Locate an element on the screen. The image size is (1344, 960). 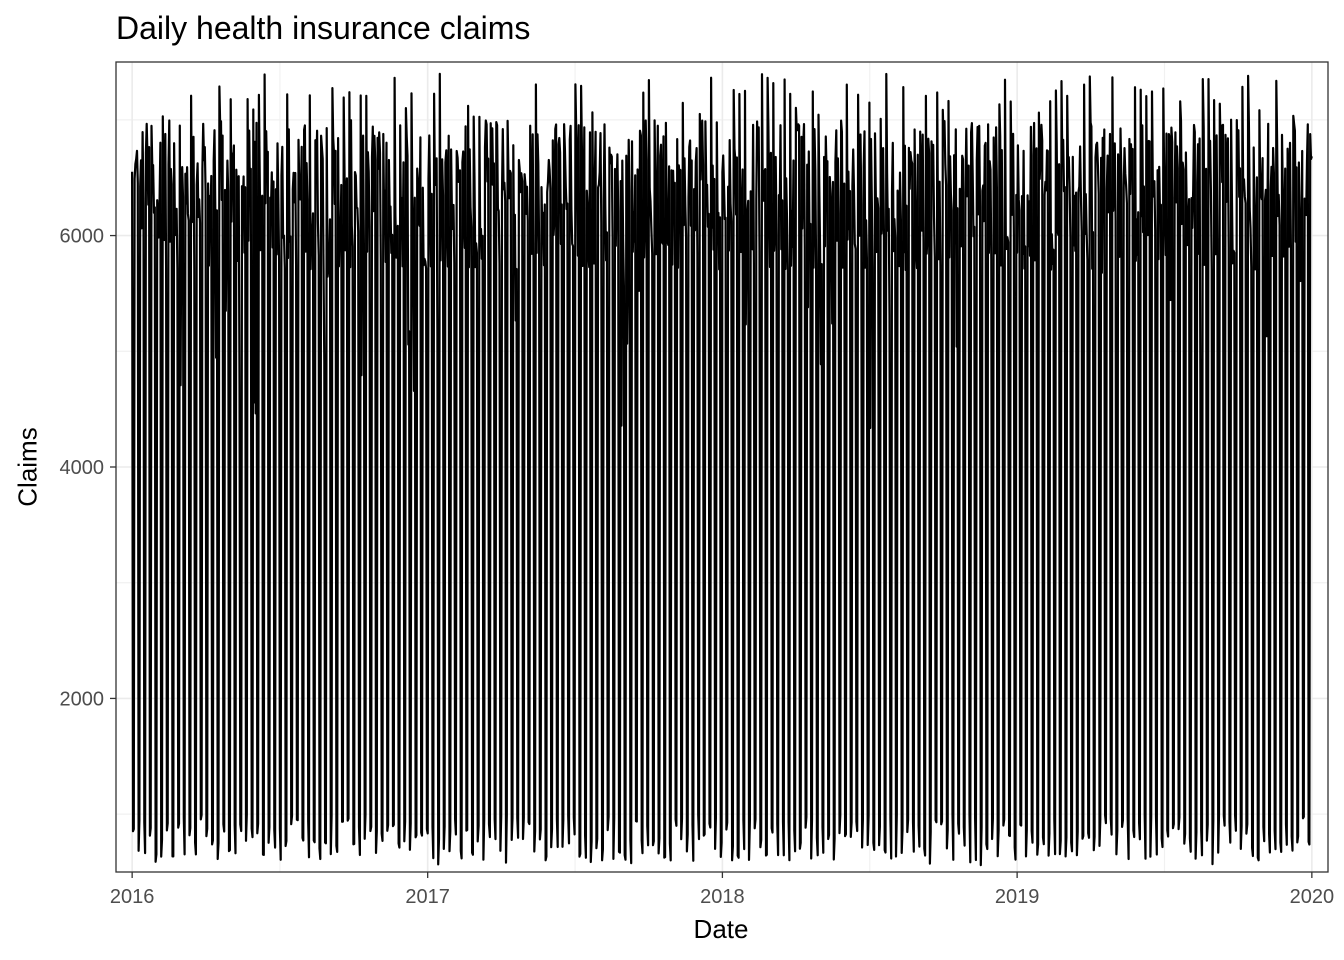
x-axis: 2016 2017 2018 2019 2020 is located at coordinates (722, 890).